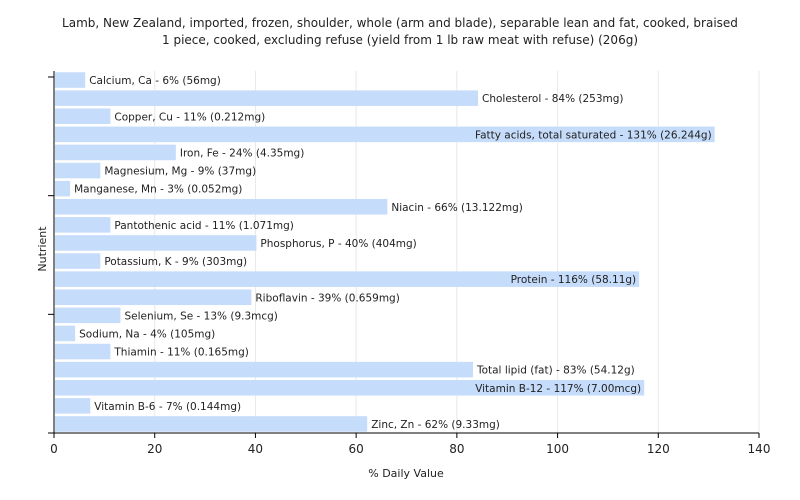  Describe the element at coordinates (457, 208) in the screenshot. I see `bar-label: Niacin - 66% (13.122mg)` at that location.